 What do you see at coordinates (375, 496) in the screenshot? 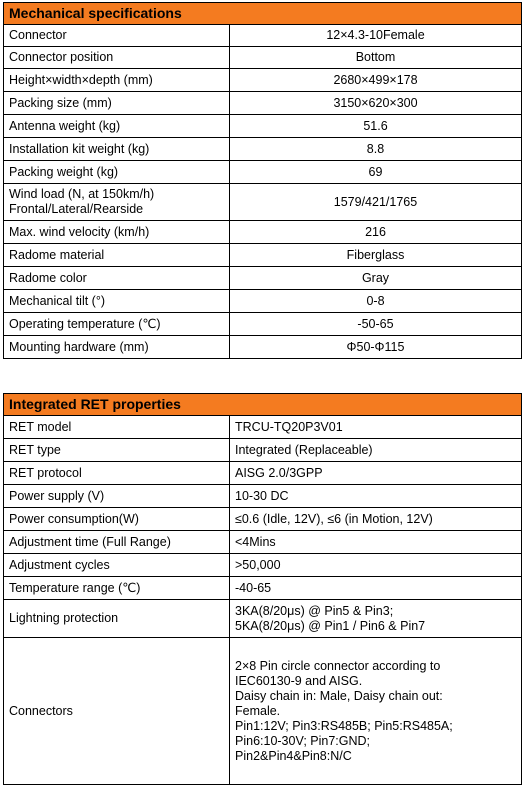
I see `row-value: 10-30 DC` at bounding box center [375, 496].